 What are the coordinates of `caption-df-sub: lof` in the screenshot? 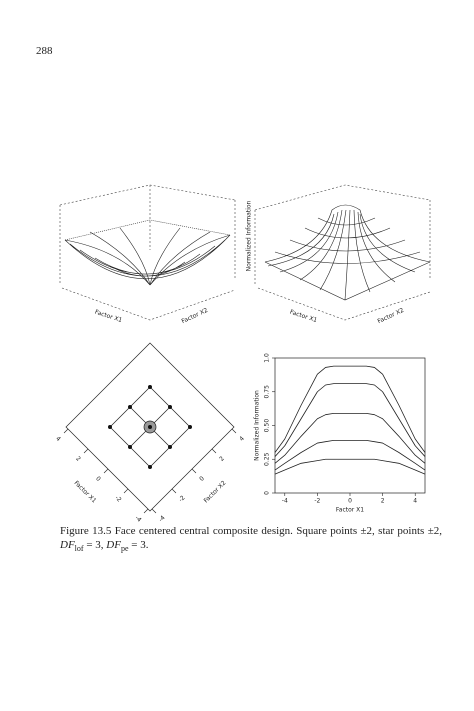 It's located at (79, 549).